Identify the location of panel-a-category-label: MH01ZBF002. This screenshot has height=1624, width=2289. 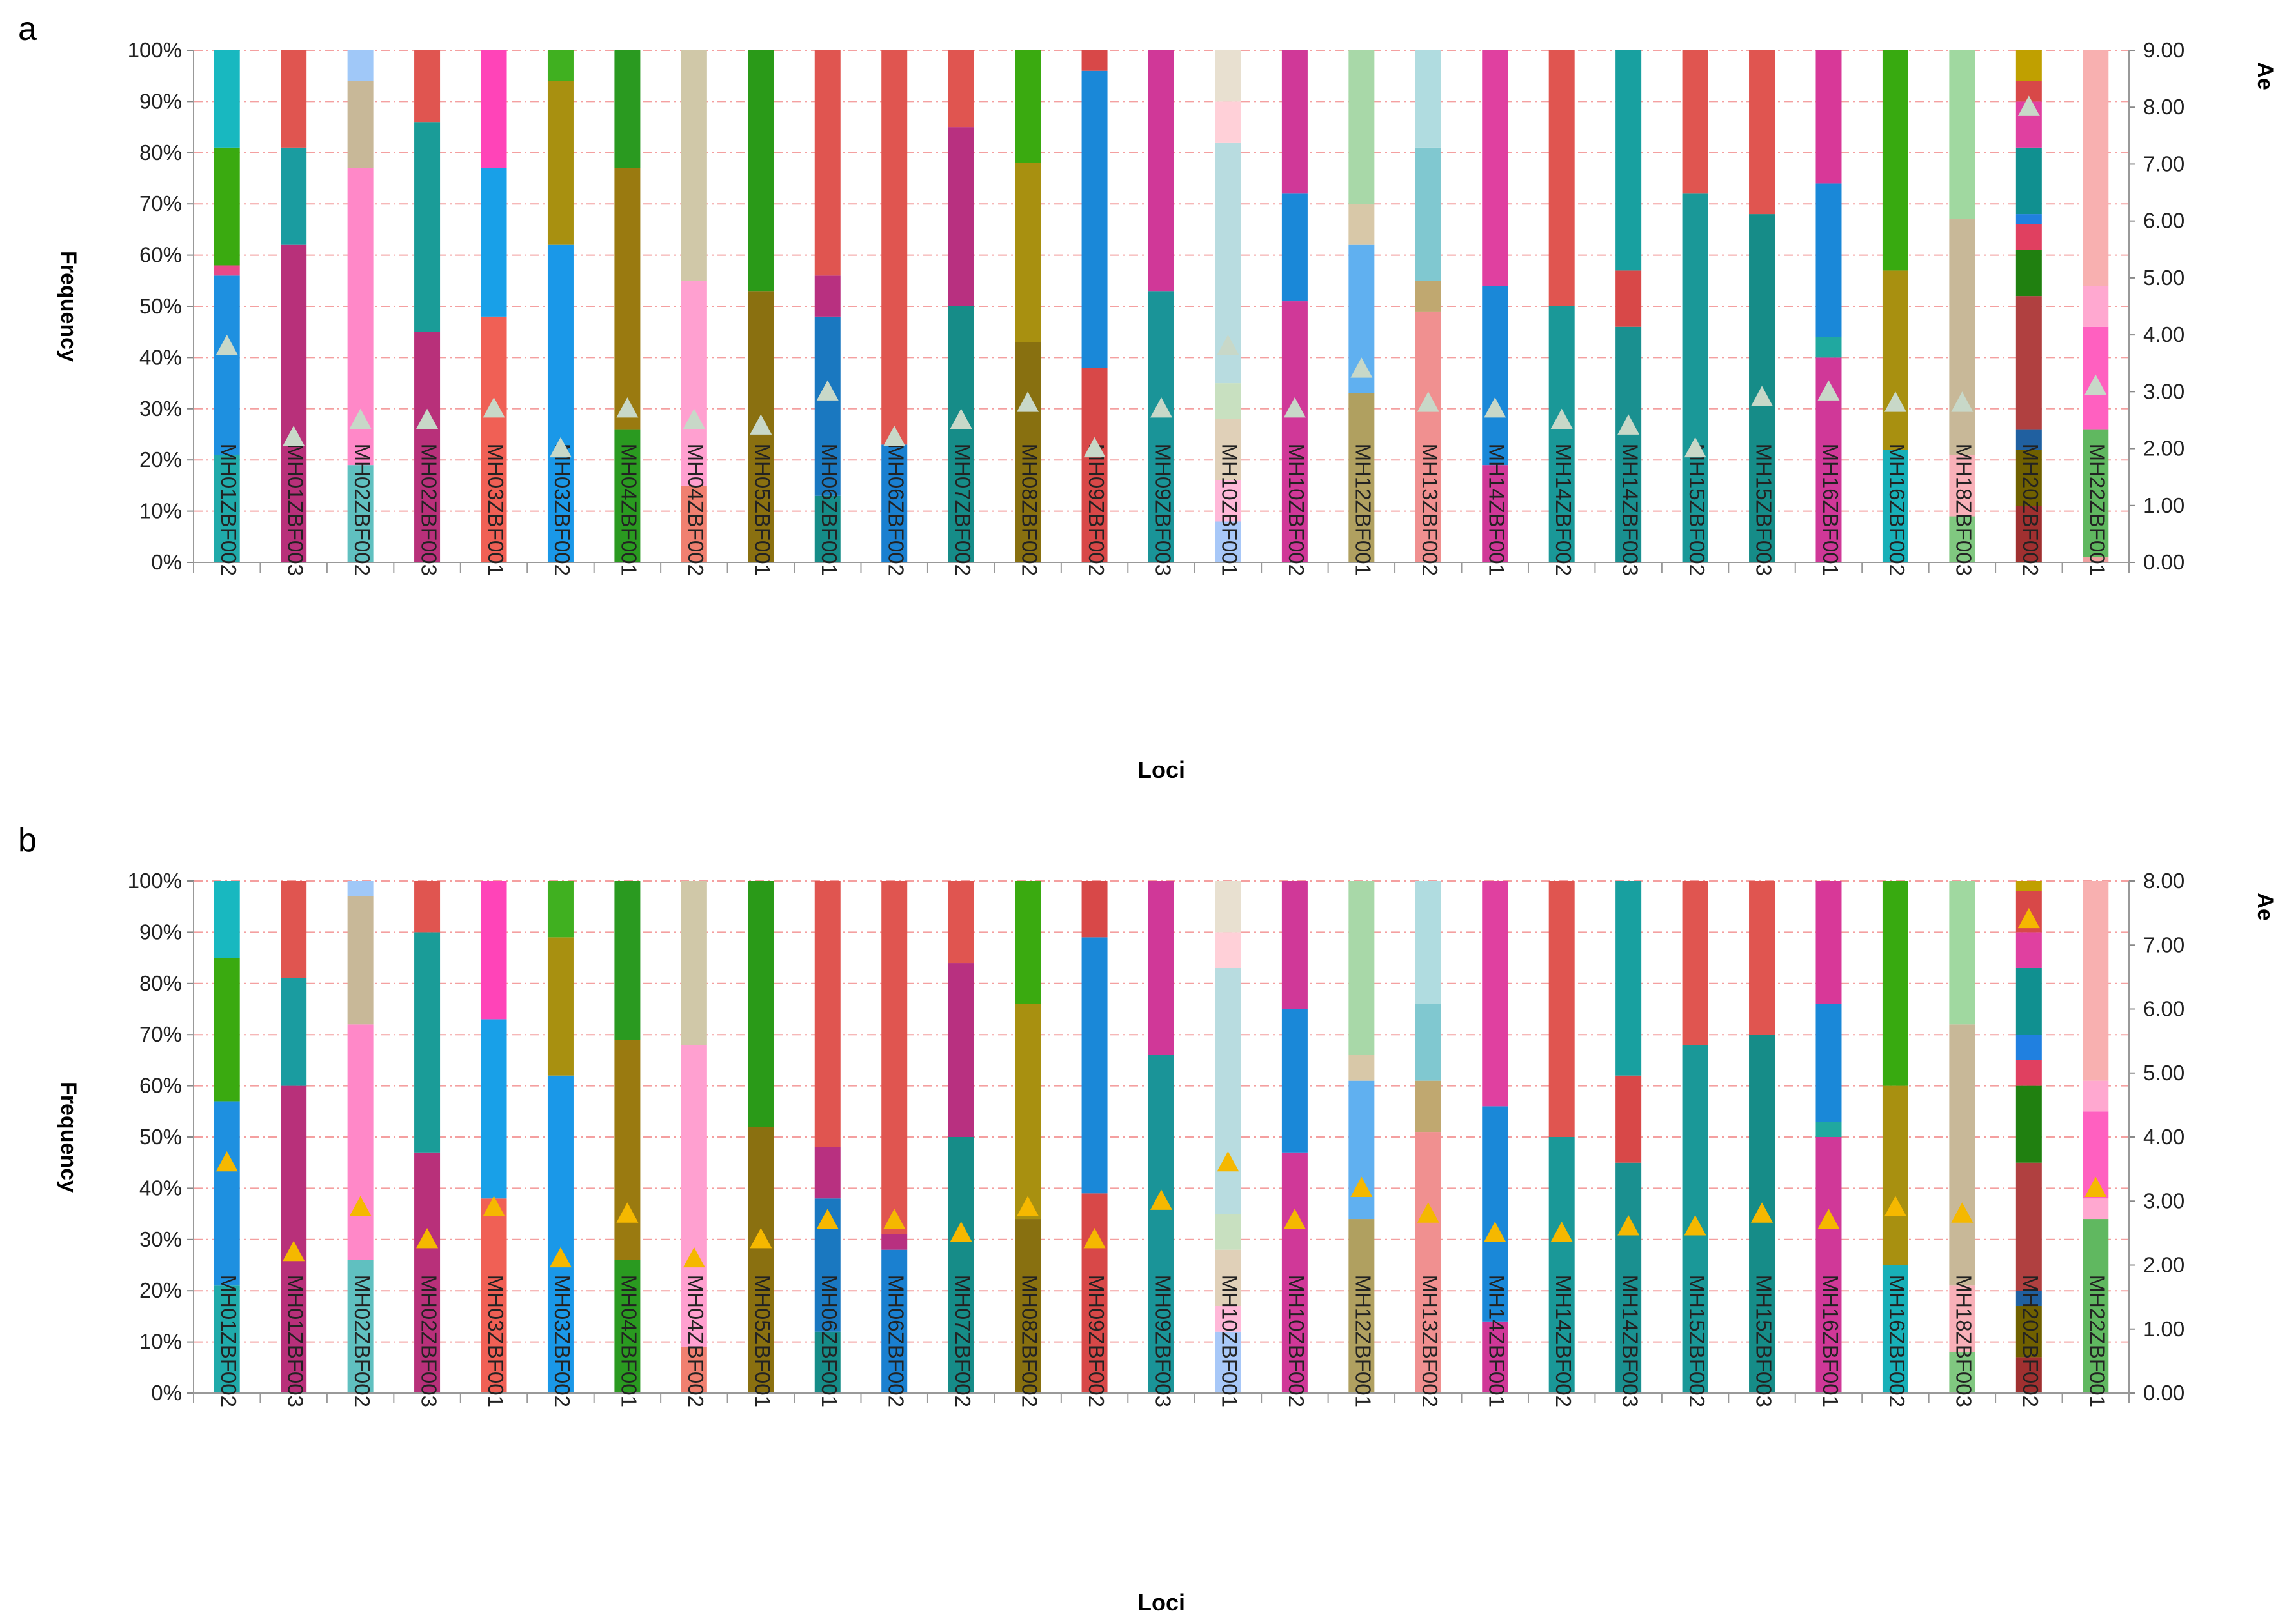
(229, 510).